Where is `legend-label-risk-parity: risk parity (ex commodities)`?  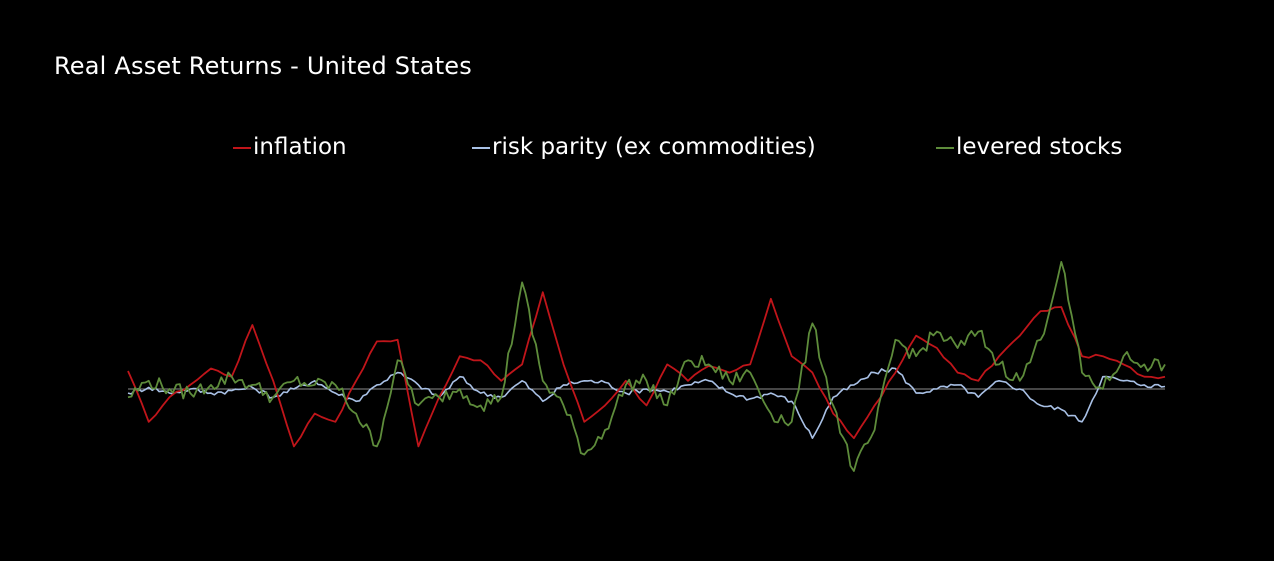 legend-label-risk-parity: risk parity (ex commodities) is located at coordinates (654, 147).